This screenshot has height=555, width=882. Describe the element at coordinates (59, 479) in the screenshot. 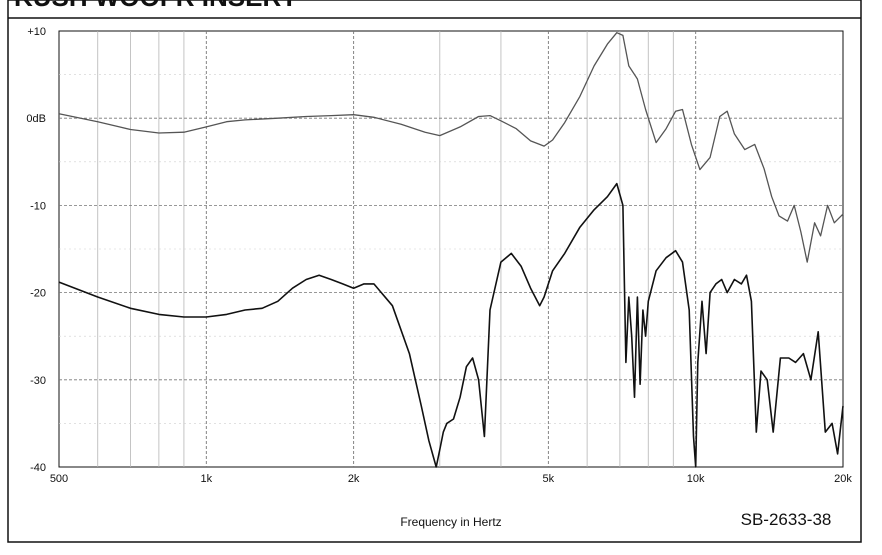

I see `x-tick-label: 500` at that location.